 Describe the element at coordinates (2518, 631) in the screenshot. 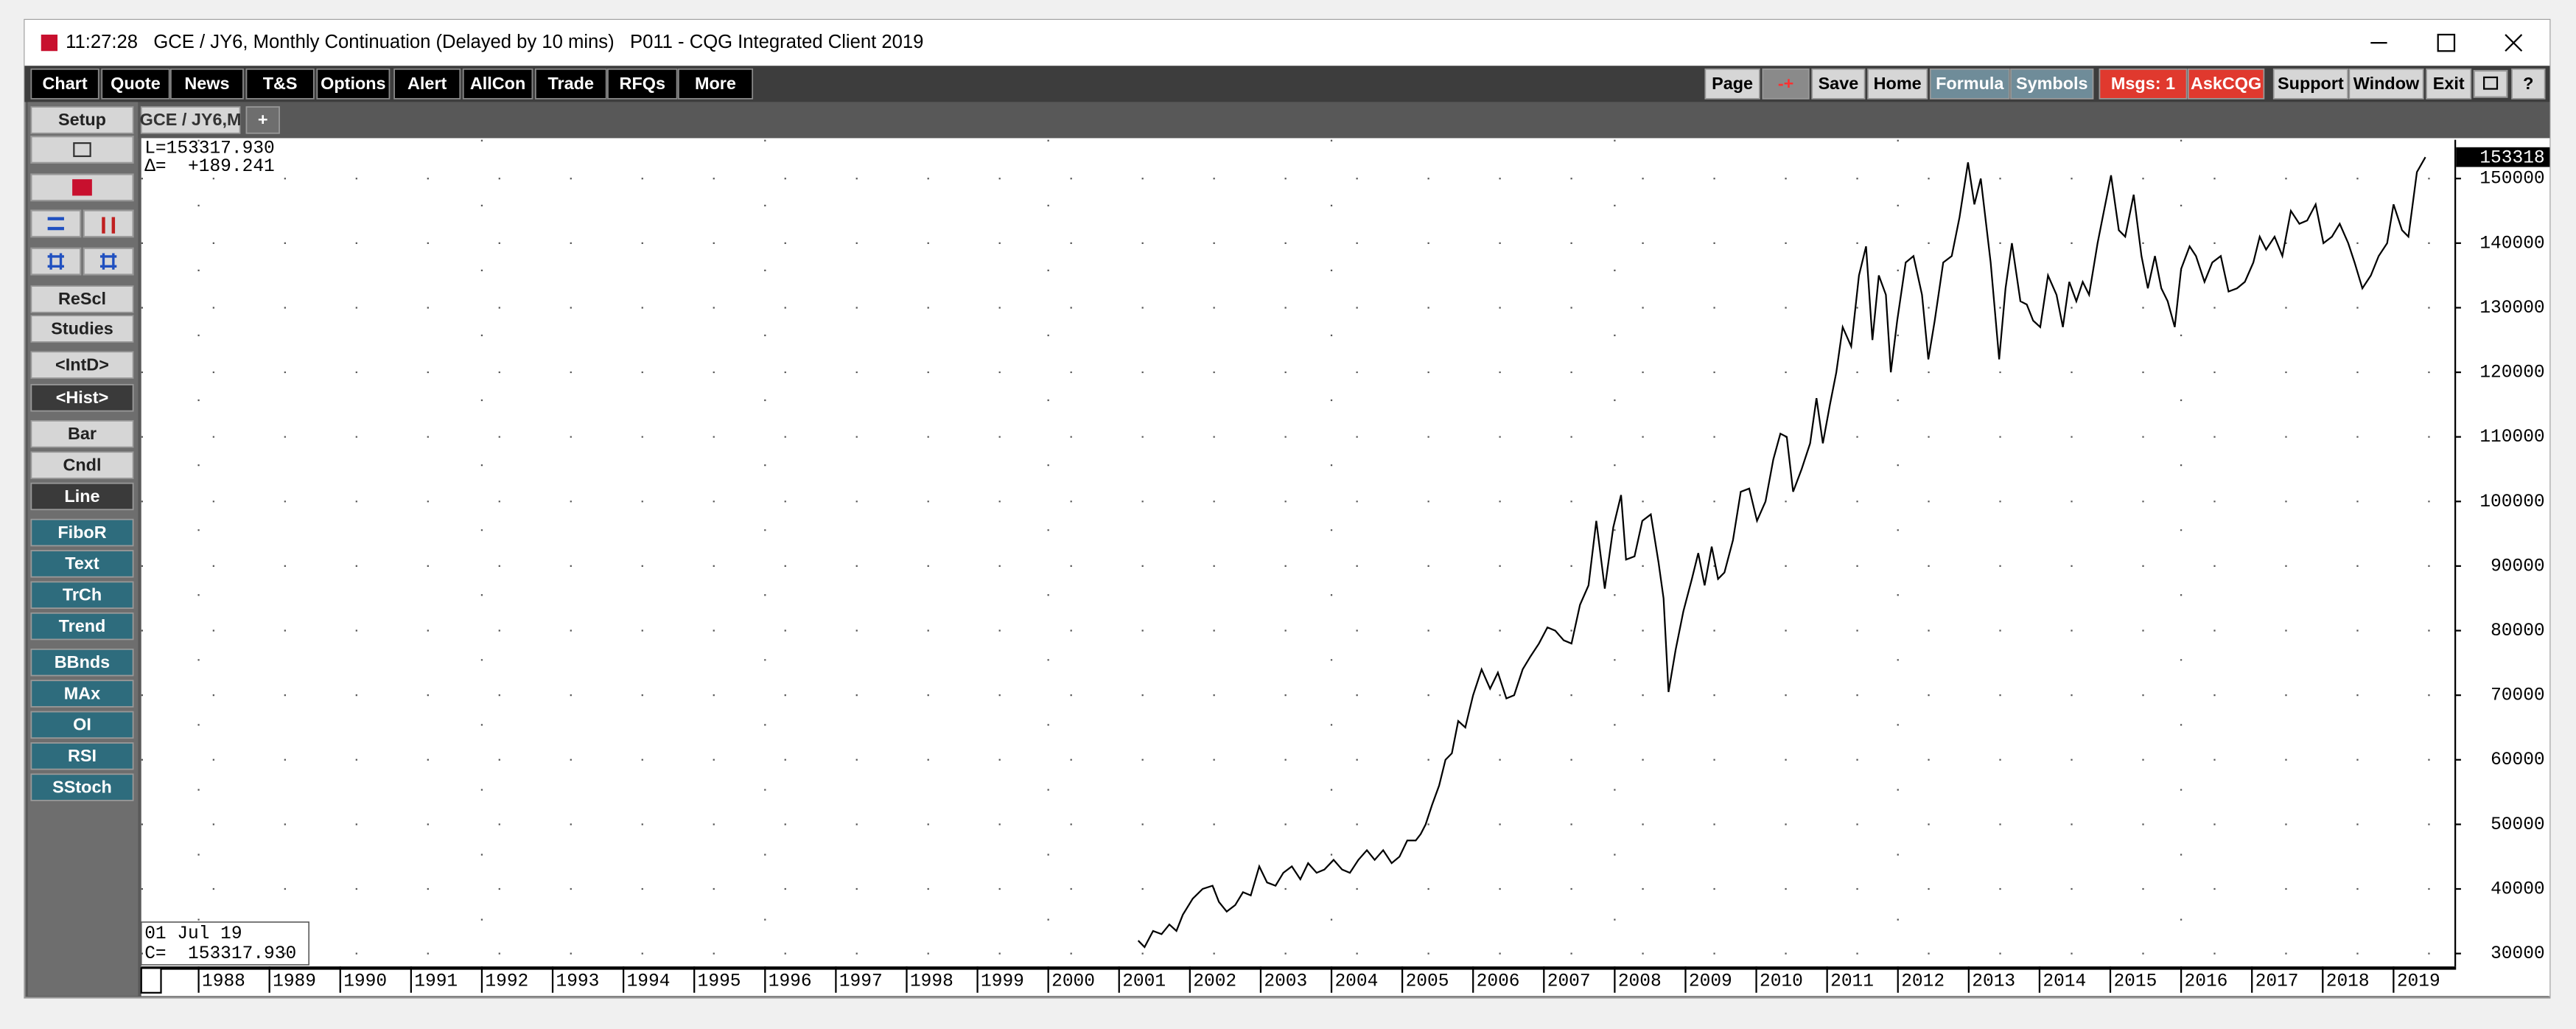

I see `y-tick-label: 80000` at that location.